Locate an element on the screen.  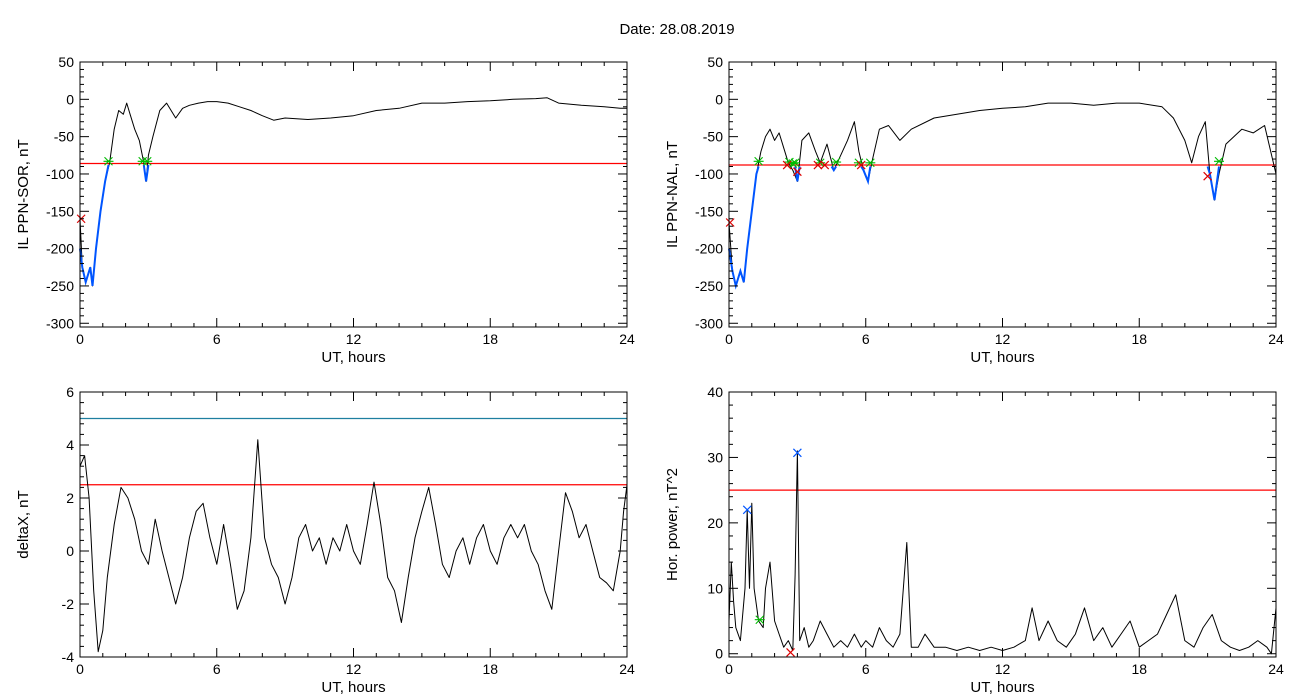
y-axis-label: deltaX, nT is located at coordinates (23, 524).